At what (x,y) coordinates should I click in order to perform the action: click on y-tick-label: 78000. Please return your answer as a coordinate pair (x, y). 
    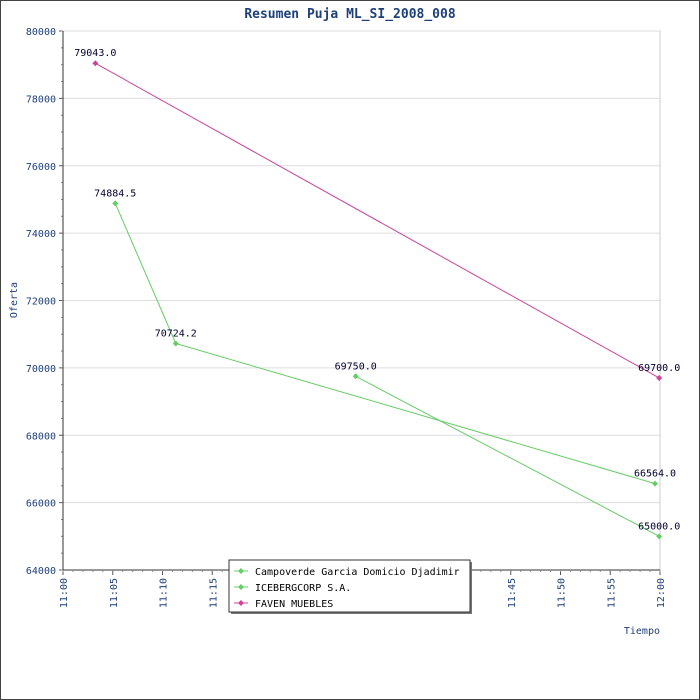
    Looking at the image, I should click on (41, 99).